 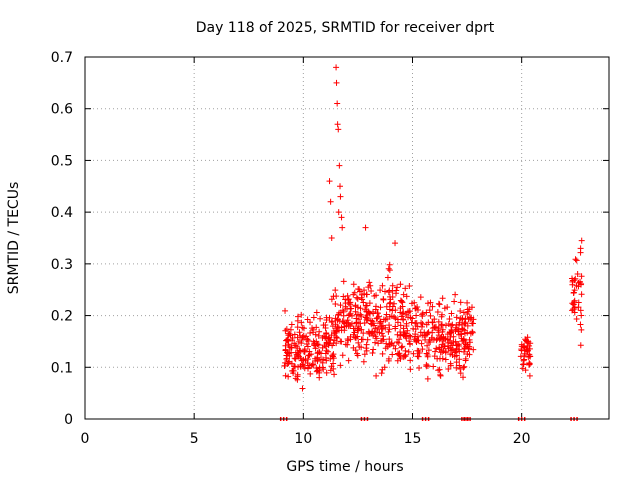 I want to click on x-tick-label: 20, so click(x=522, y=439).